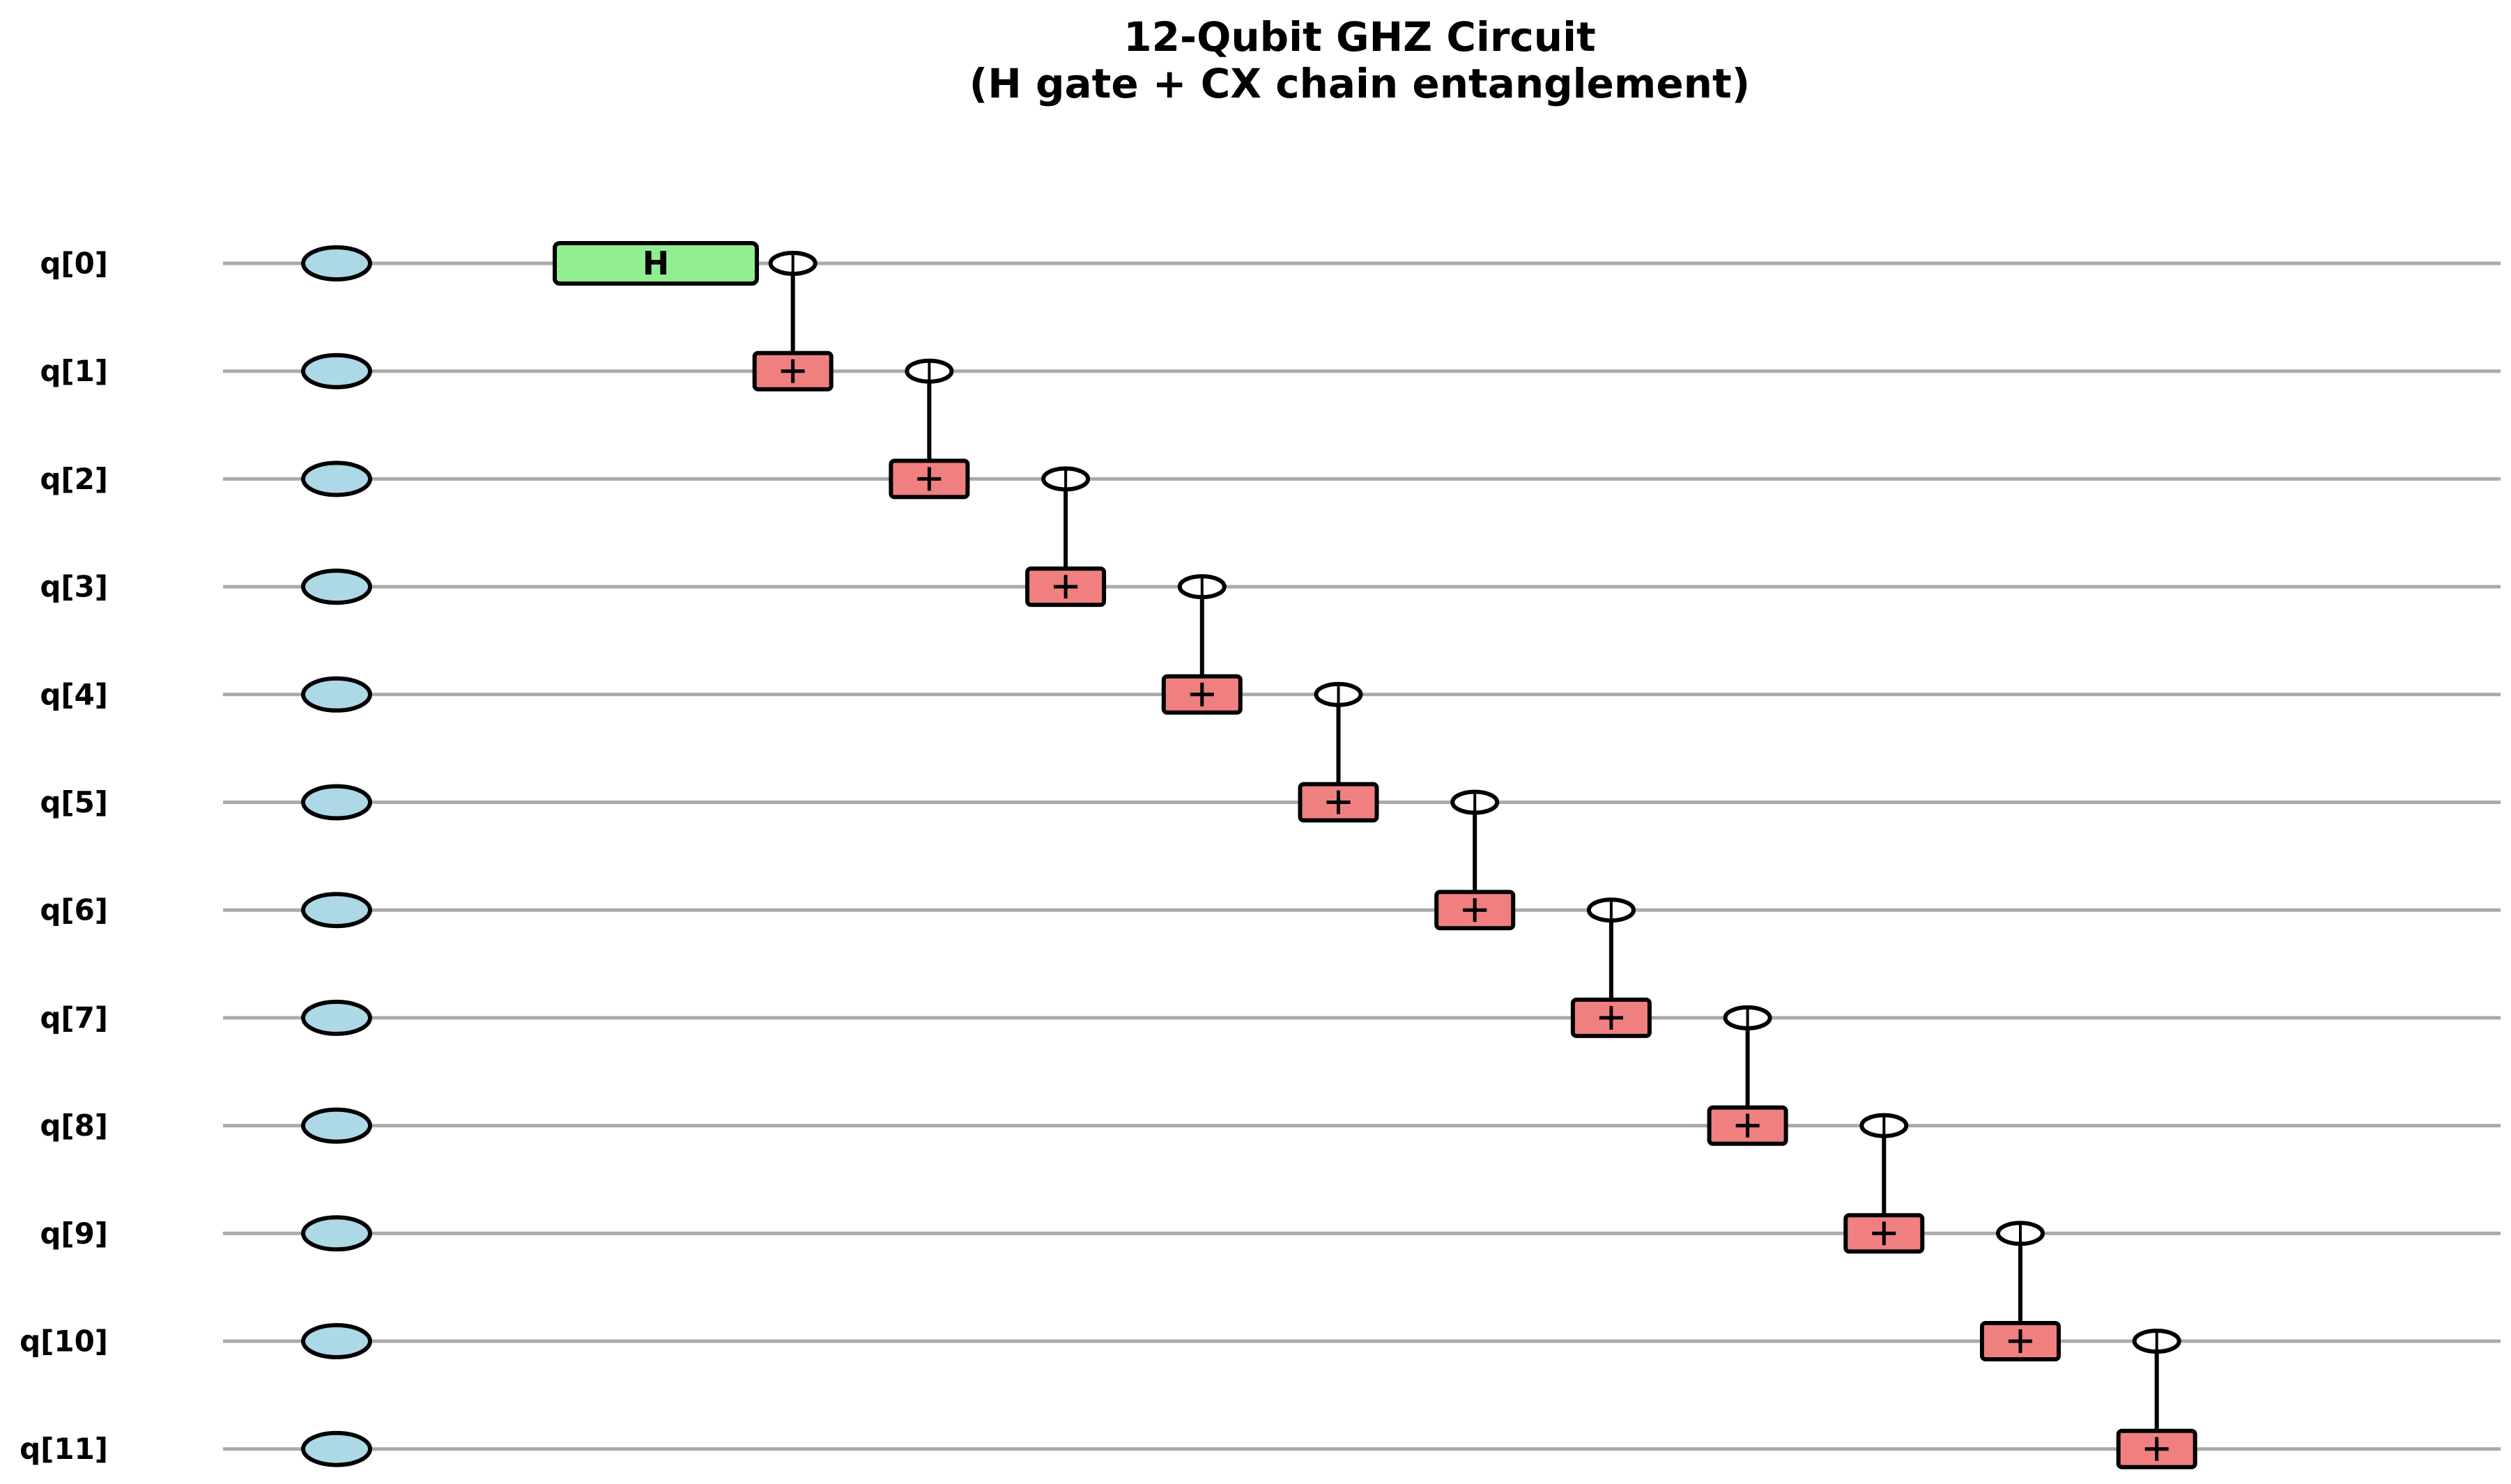 This screenshot has width=2511, height=1484. What do you see at coordinates (74, 264) in the screenshot?
I see `qubit-label: q[0]` at bounding box center [74, 264].